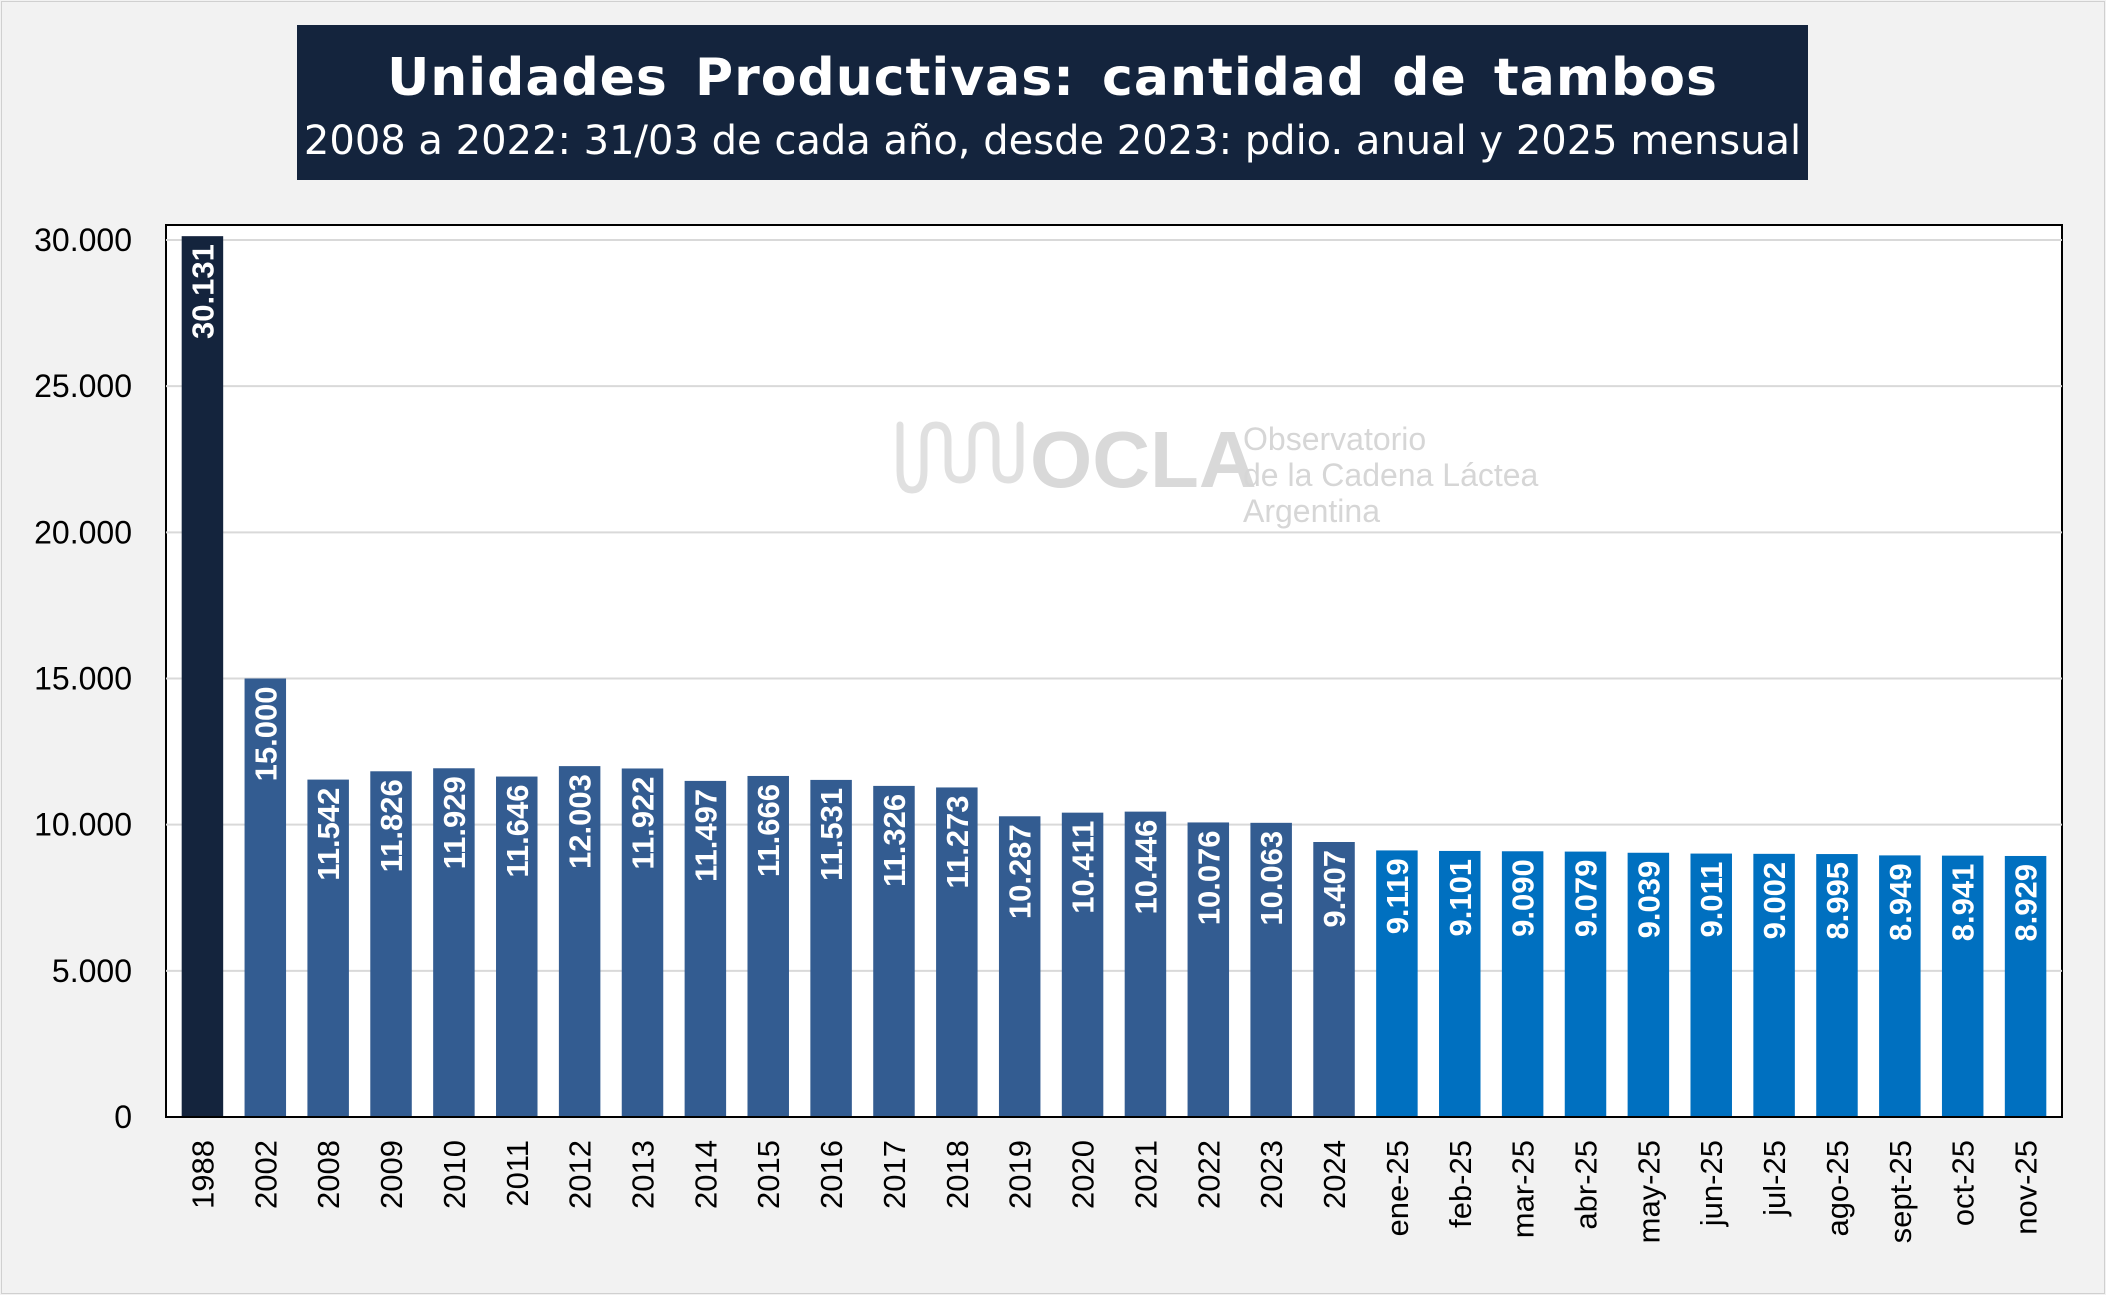 The width and height of the screenshot is (2106, 1295). What do you see at coordinates (454, 1174) in the screenshot?
I see `x-tick-label: 2010` at bounding box center [454, 1174].